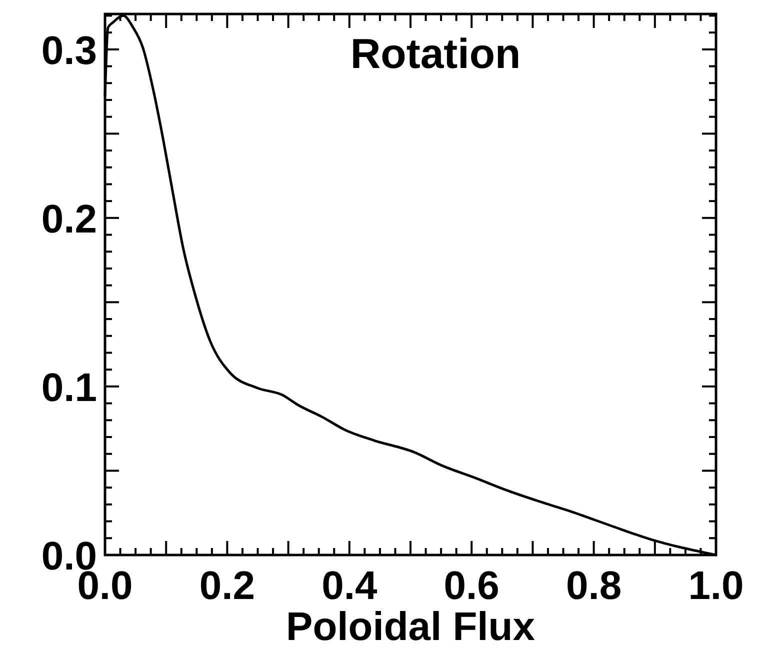  Describe the element at coordinates (472, 586) in the screenshot. I see `x-tick-label: 0.6` at that location.